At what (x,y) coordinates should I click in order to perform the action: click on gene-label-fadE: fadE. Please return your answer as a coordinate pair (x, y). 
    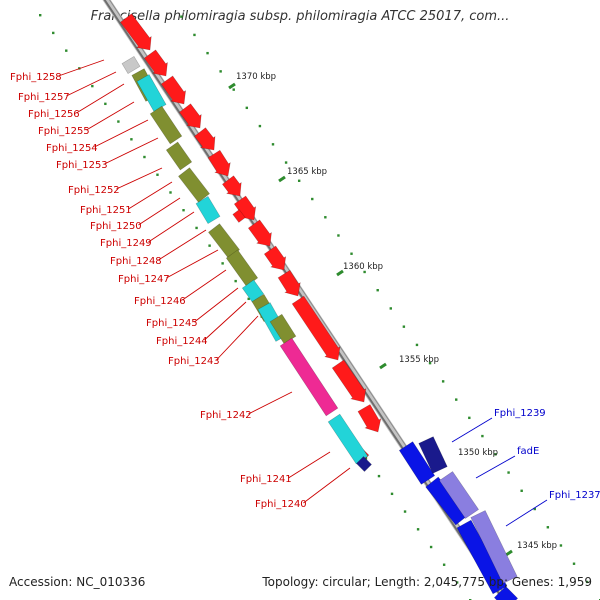
    Looking at the image, I should click on (528, 451).